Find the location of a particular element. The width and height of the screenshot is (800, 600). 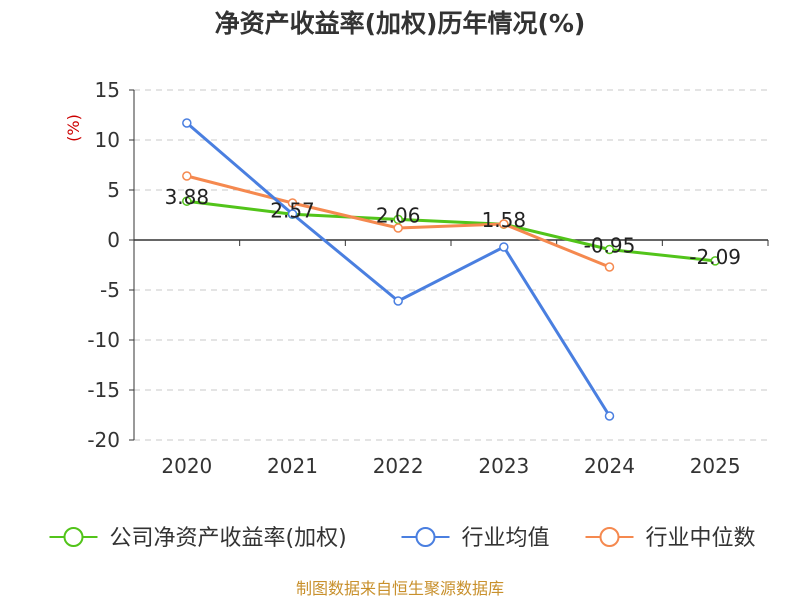

legend-item-1: 行业均值 is located at coordinates (475, 538).